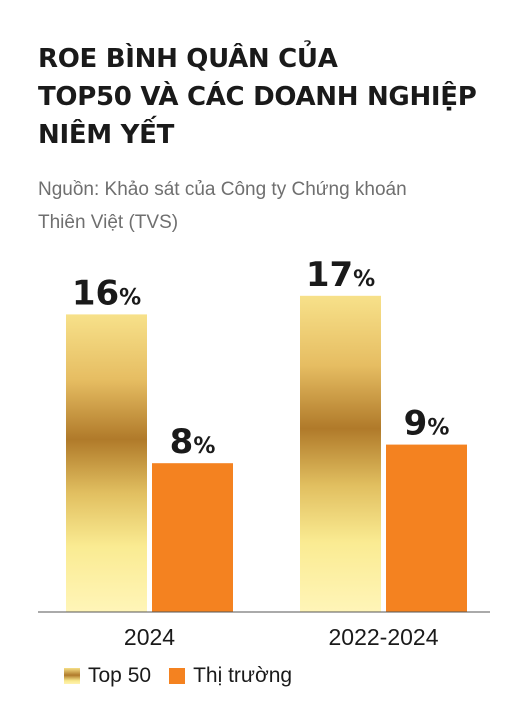  Describe the element at coordinates (108, 222) in the screenshot. I see `source-line-2: Thiên Việt (TVS)` at that location.